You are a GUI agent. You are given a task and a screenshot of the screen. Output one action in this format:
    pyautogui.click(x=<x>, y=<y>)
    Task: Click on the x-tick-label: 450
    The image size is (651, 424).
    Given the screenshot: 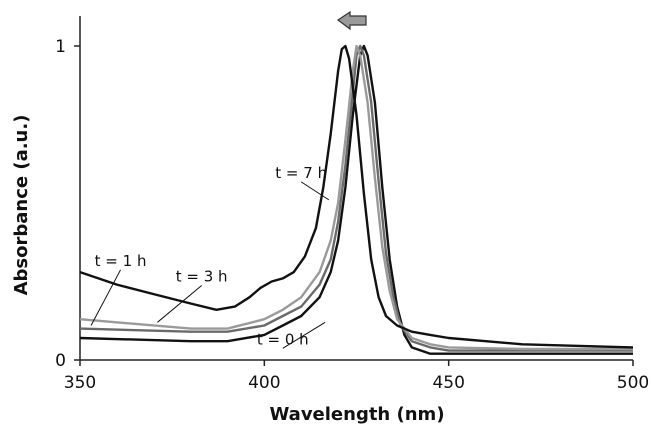 What is the action you would take?
    pyautogui.click(x=448, y=383)
    